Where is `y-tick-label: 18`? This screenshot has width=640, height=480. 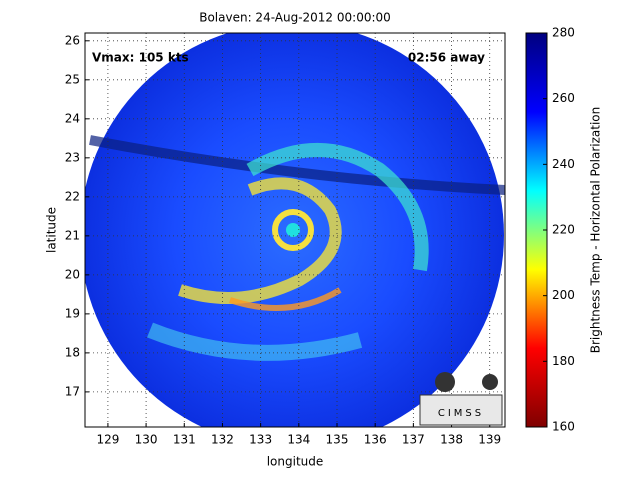 y-tick-label: 18 is located at coordinates (72, 352).